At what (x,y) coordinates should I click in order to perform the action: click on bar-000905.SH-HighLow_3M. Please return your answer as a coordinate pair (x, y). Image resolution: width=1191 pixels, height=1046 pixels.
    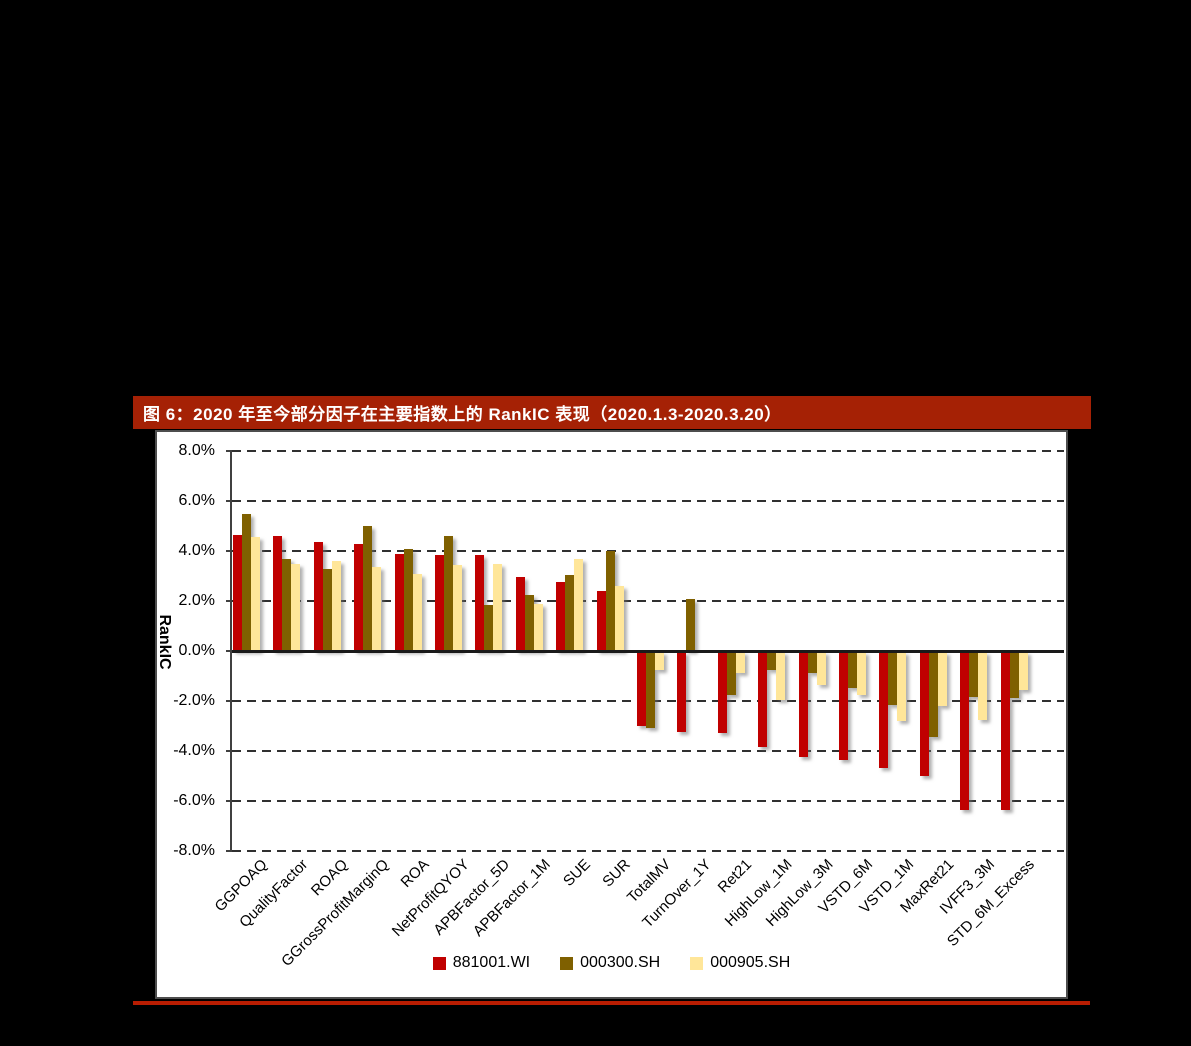
    Looking at the image, I should click on (821, 668).